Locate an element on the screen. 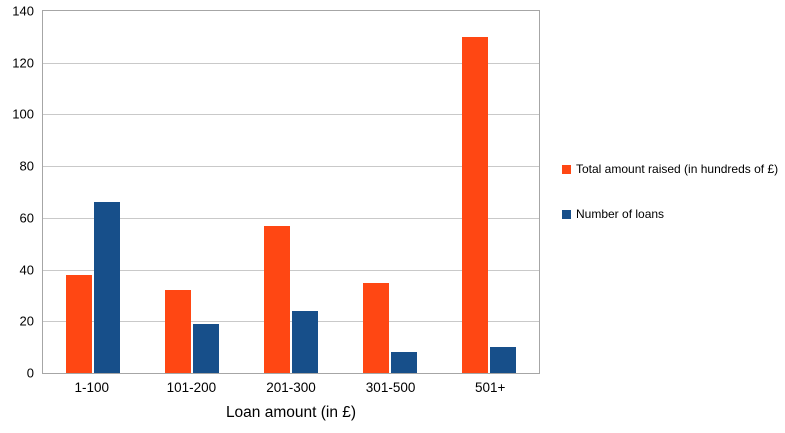  y-tick-label: 100 is located at coordinates (23, 114).